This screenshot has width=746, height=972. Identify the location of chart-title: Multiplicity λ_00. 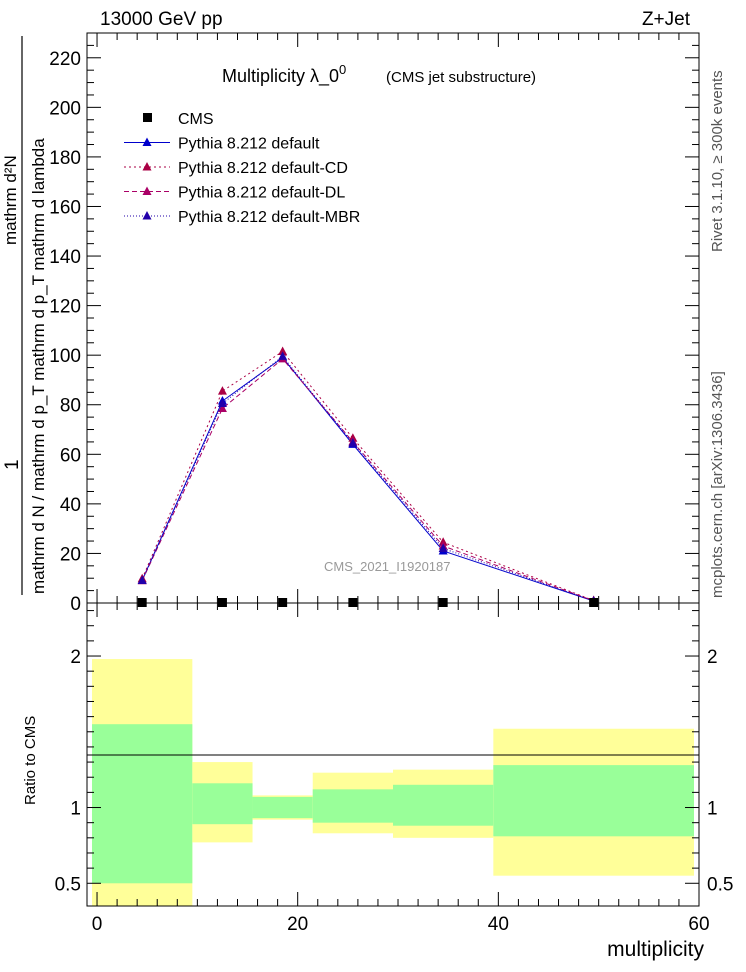
(284, 74).